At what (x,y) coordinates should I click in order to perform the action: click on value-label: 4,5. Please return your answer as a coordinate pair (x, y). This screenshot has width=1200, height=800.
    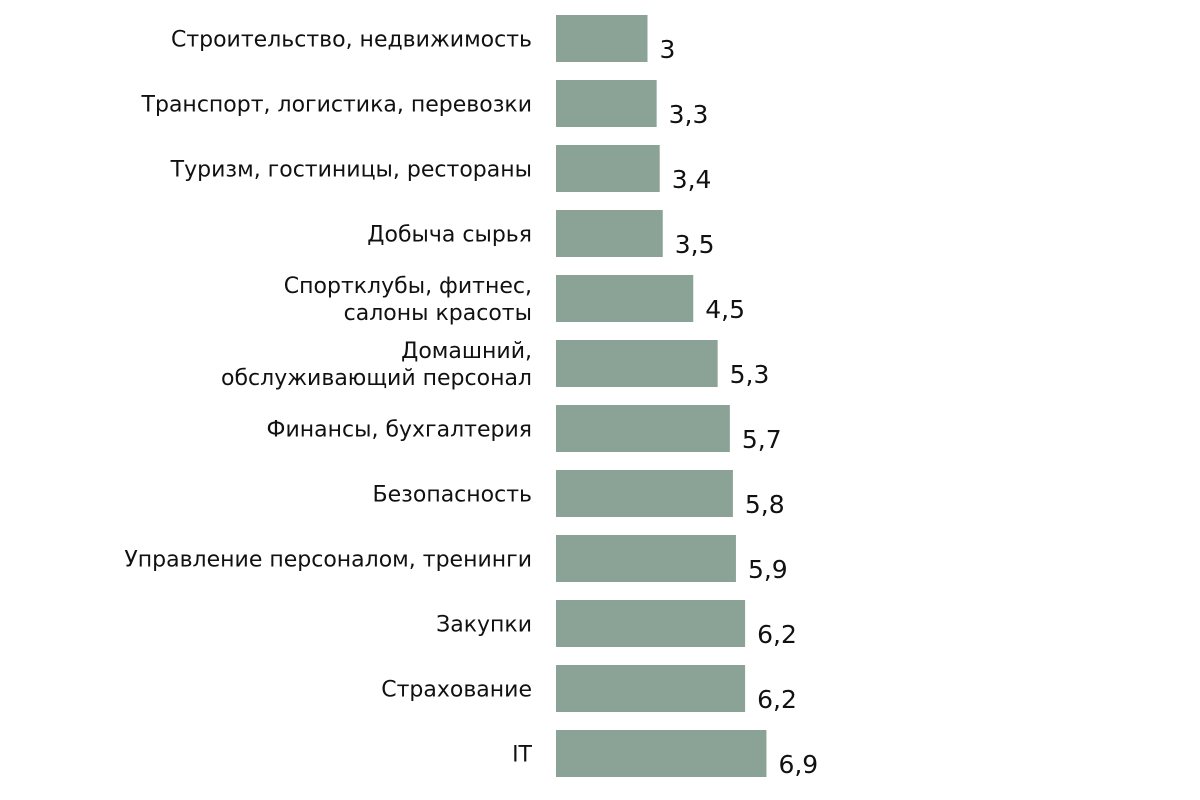
    Looking at the image, I should click on (725, 309).